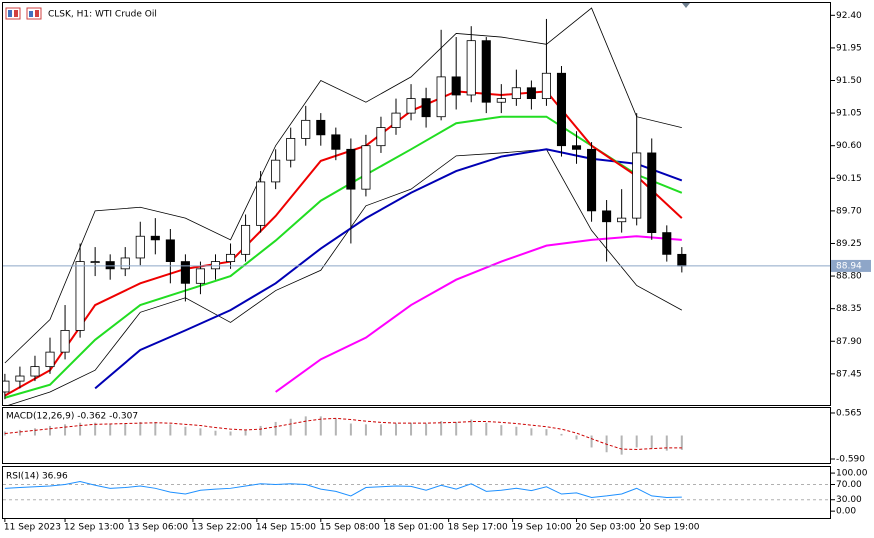  What do you see at coordinates (849, 485) in the screenshot?
I see `y-tick-label: 70.00` at bounding box center [849, 485].